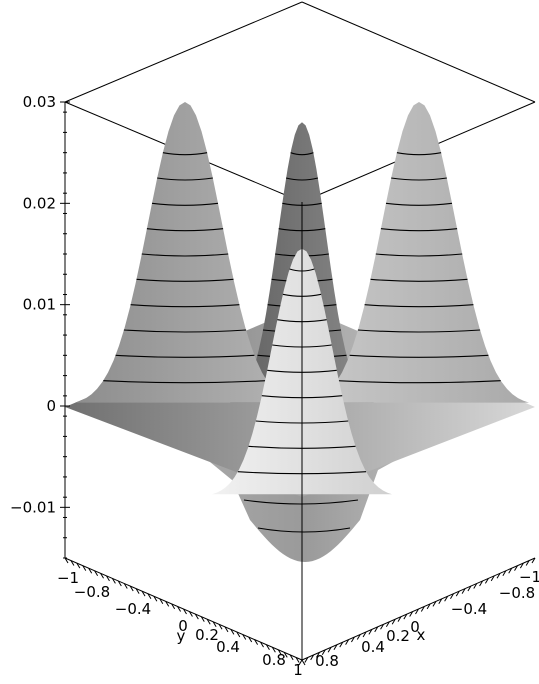  What do you see at coordinates (398, 636) in the screenshot?
I see `x-tick-label: 0.2` at bounding box center [398, 636].